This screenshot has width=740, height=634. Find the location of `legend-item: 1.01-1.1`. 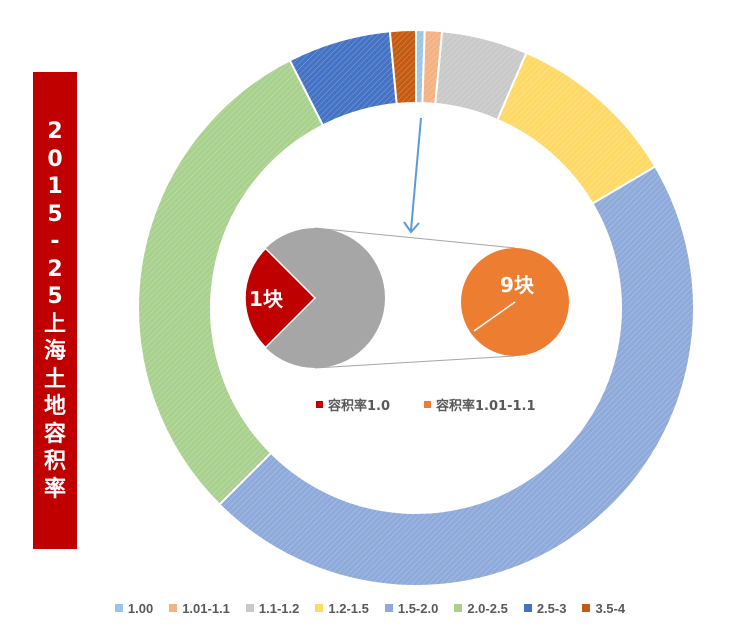

legend-item: 1.01-1.1 is located at coordinates (199, 608).